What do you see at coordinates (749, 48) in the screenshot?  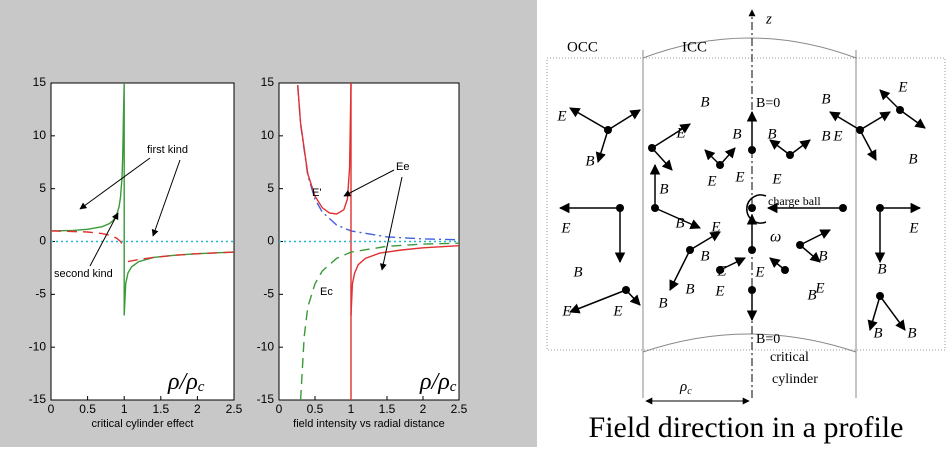 I see `cylinder-top` at bounding box center [749, 48].